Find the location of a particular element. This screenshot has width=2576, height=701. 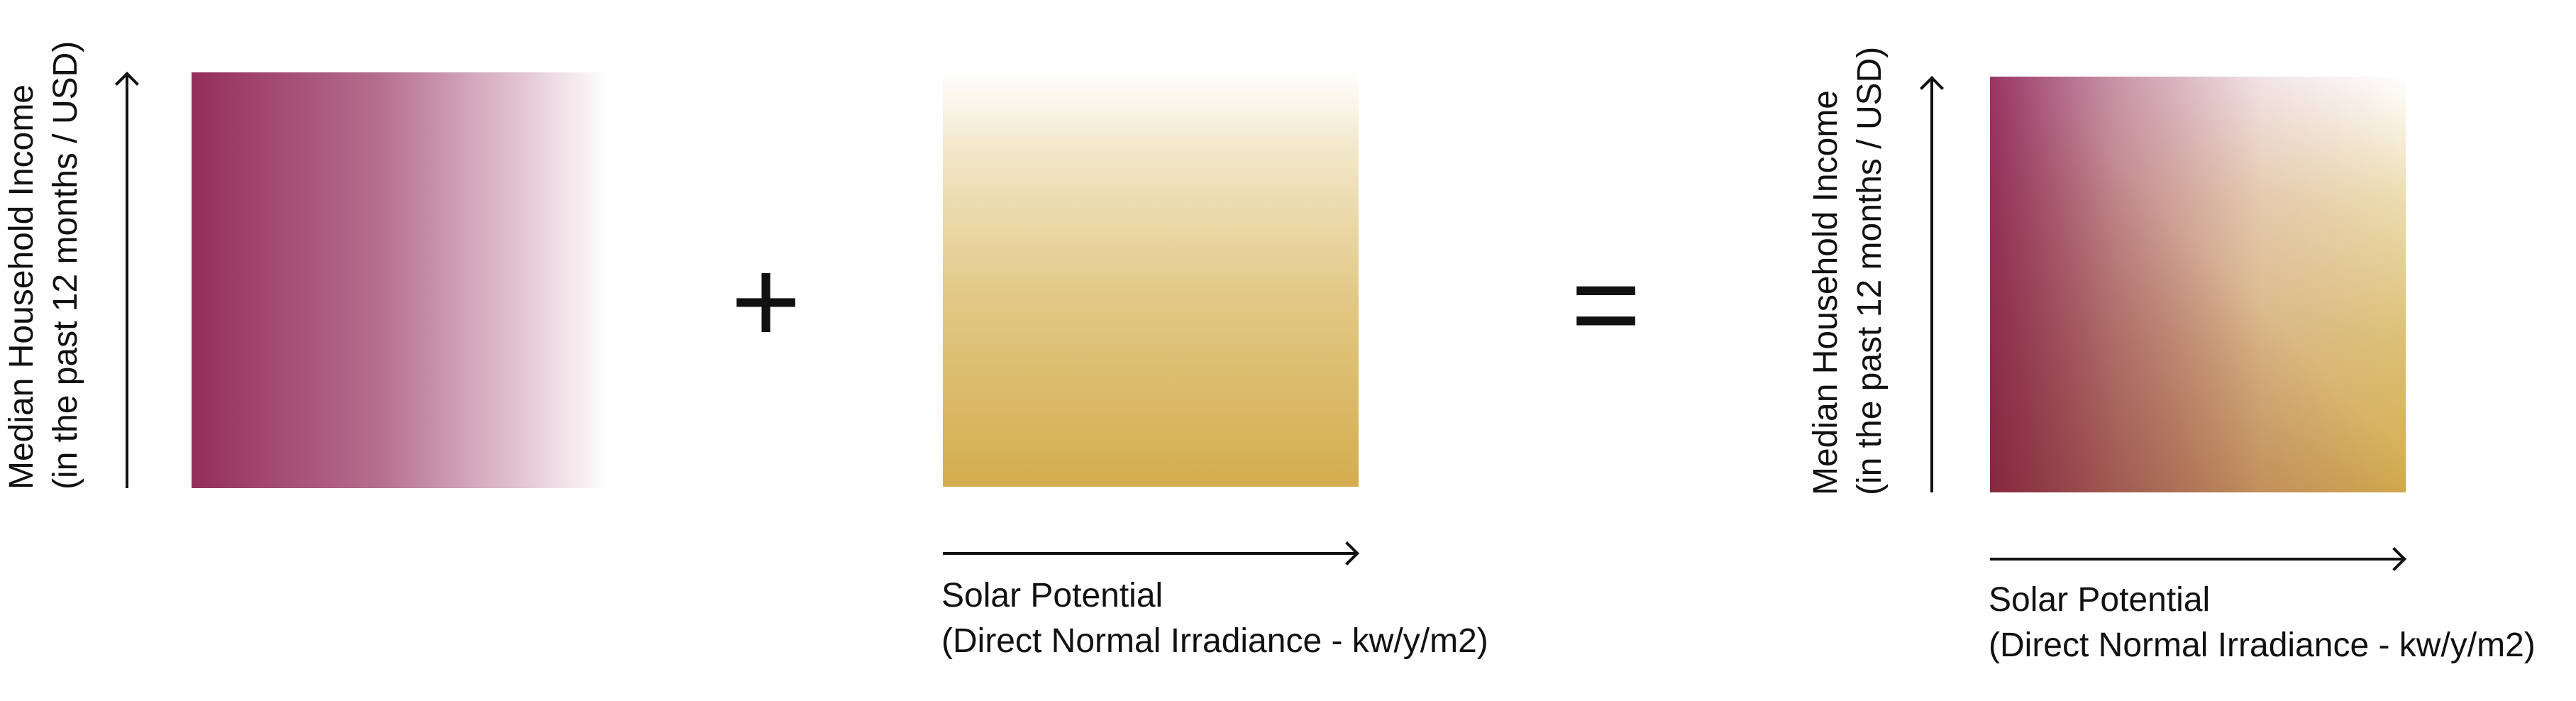

income-gradient-square is located at coordinates (399, 280).